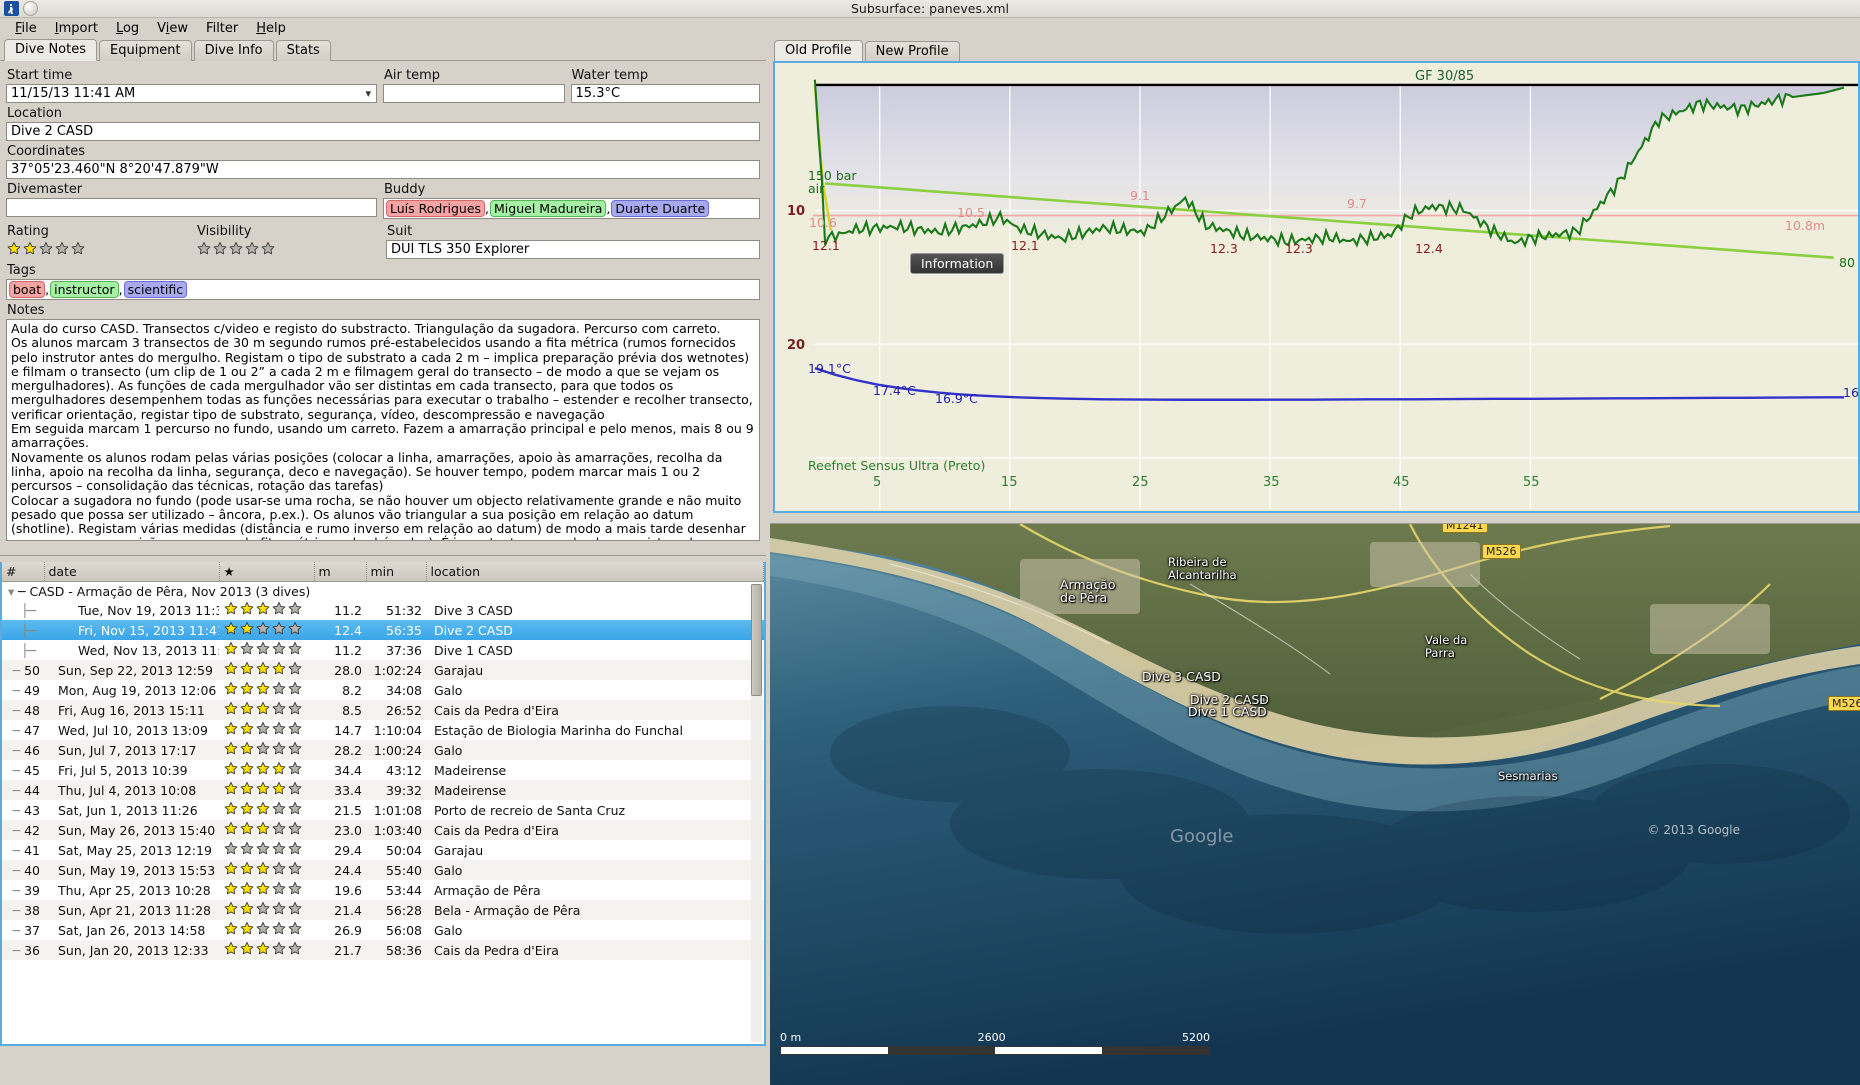 The width and height of the screenshot is (1860, 1085). What do you see at coordinates (98, 250) in the screenshot?
I see `rating-stars` at bounding box center [98, 250].